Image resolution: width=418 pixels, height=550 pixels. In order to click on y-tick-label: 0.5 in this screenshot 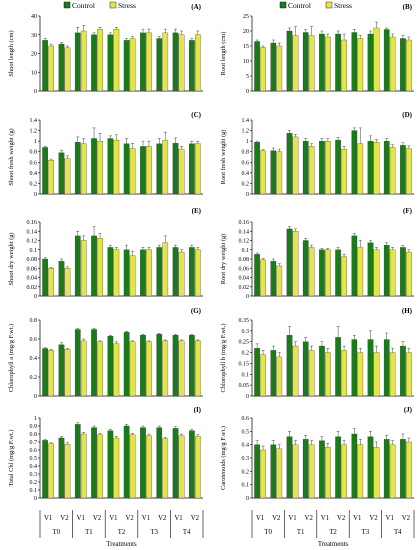, I will do `click(34, 459)`.